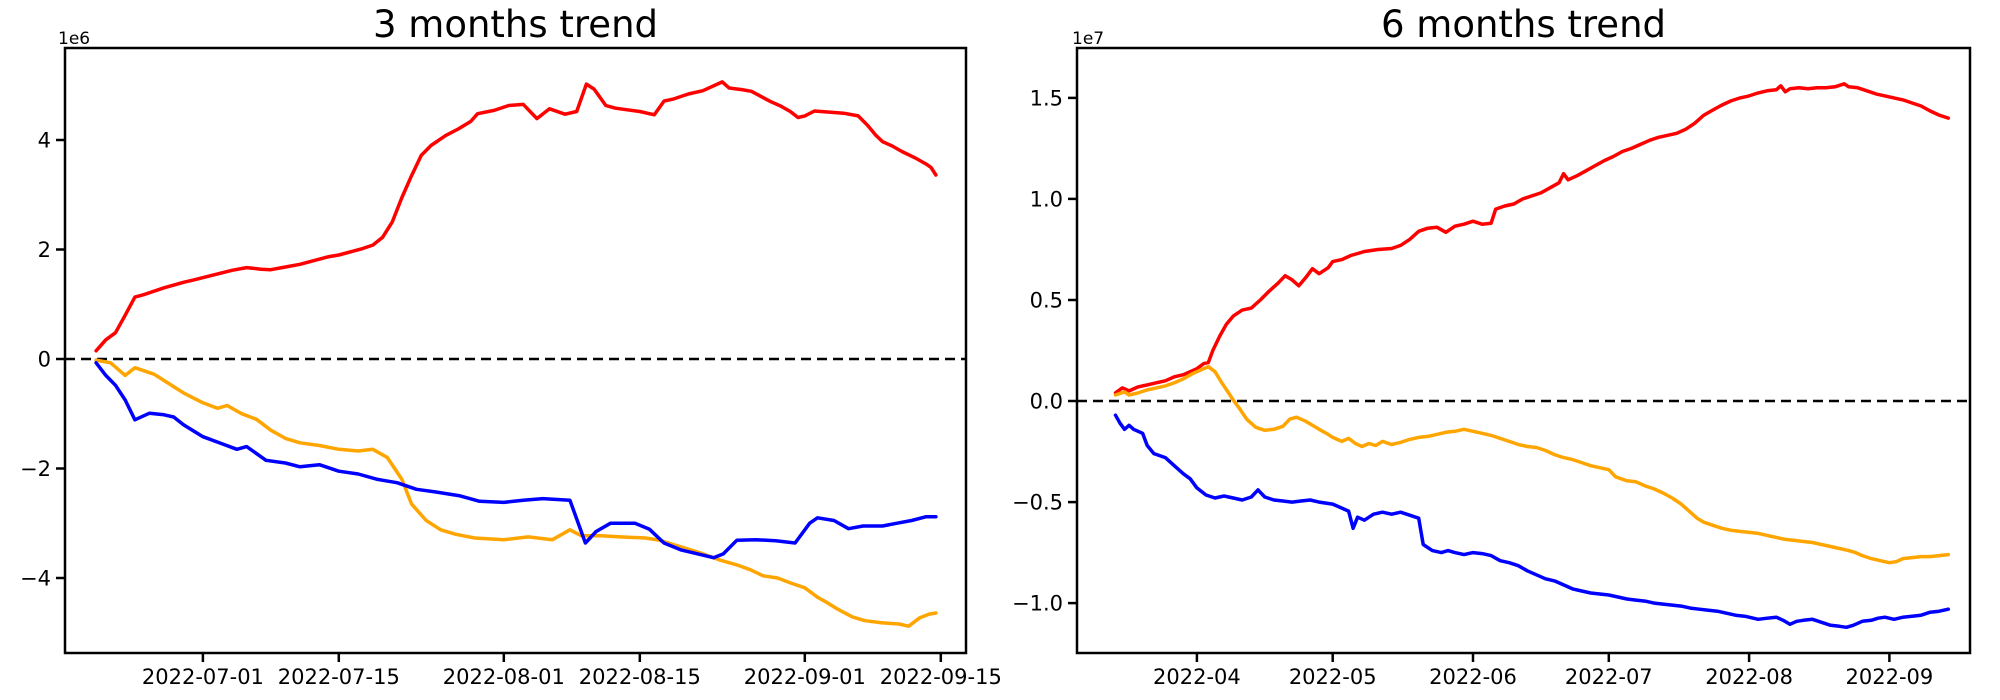 This screenshot has height=700, width=2000. I want to click on y-axis-offset-label-left: 1e6, so click(74, 39).